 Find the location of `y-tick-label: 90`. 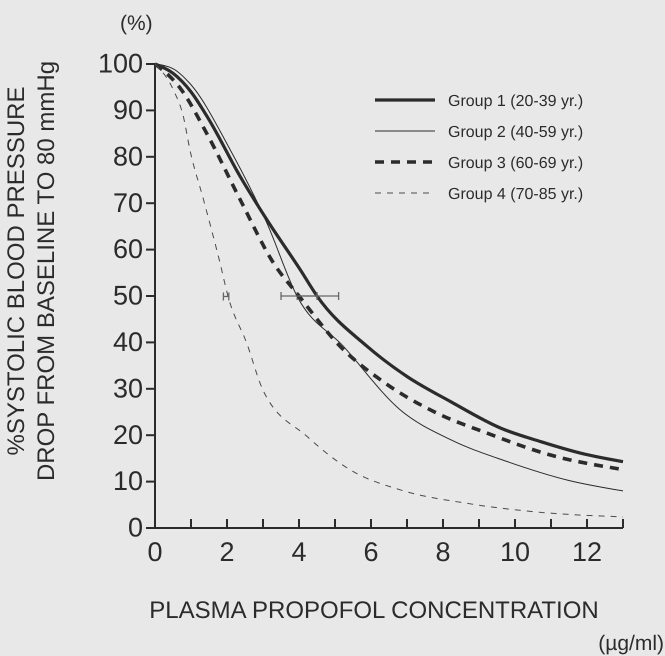

y-tick-label: 90 is located at coordinates (127, 110).